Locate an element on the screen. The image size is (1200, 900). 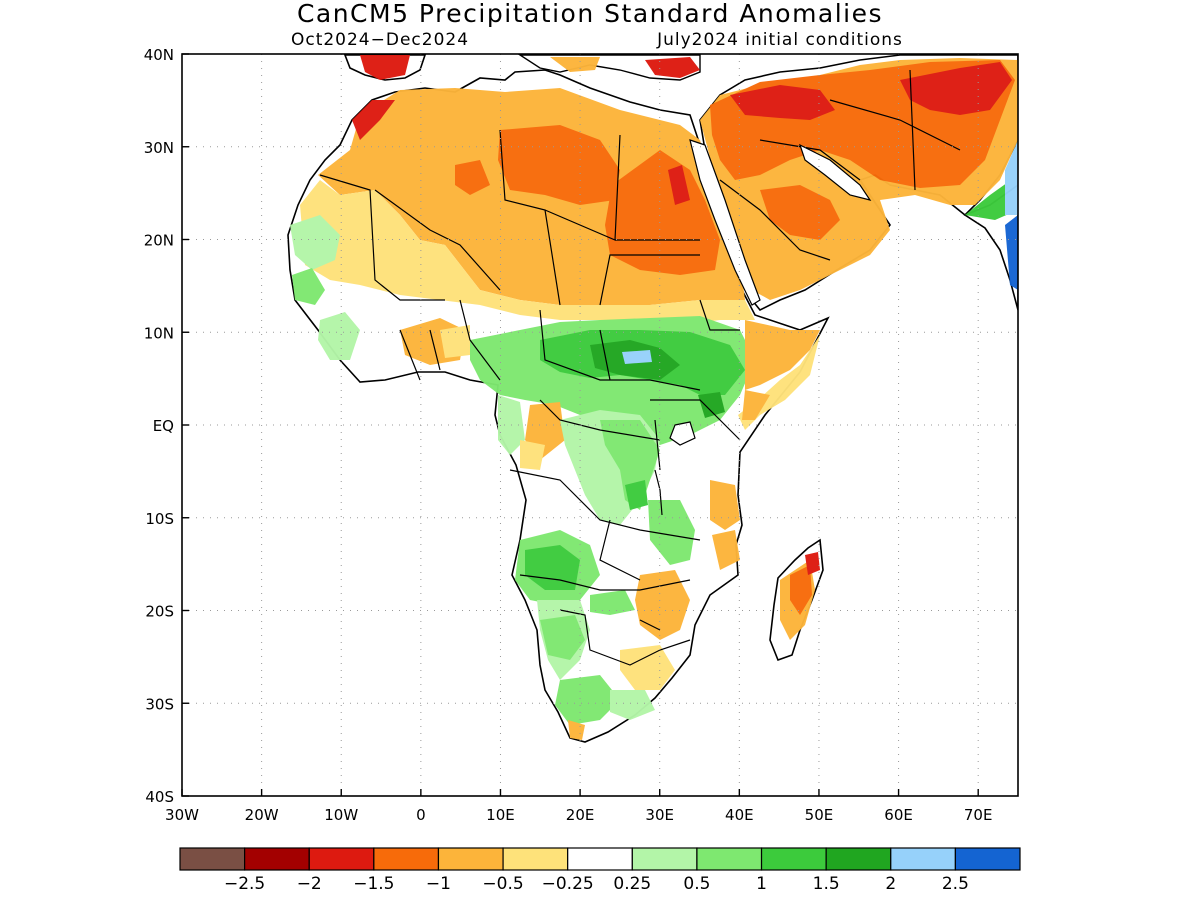
lat-tick-label: 20N is located at coordinates (159, 241).